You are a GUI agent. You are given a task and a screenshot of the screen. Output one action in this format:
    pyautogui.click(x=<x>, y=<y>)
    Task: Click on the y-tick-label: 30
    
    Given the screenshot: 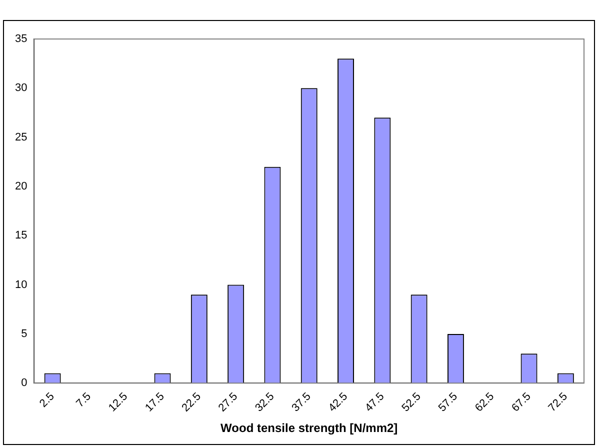 What is the action you would take?
    pyautogui.click(x=21, y=88)
    